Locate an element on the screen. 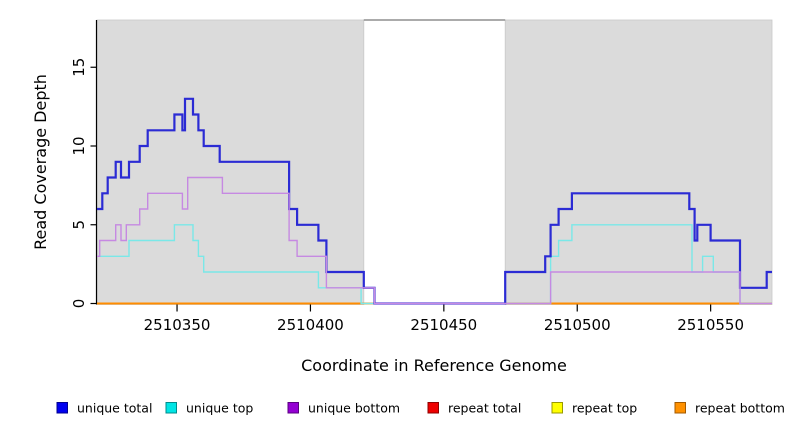 Image resolution: width=792 pixels, height=432 pixels. y-tick-label: 10 is located at coordinates (79, 145).